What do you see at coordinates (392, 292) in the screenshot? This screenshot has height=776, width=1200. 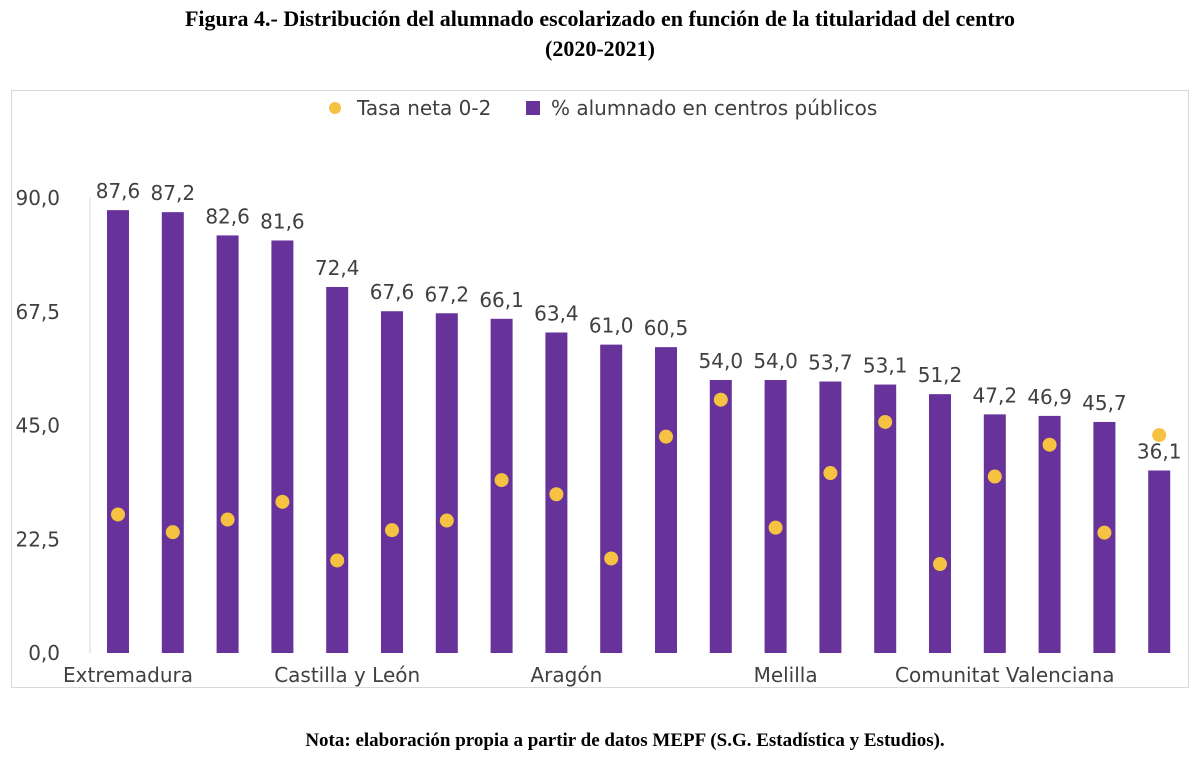 I see `bar-value-label: 67,6` at bounding box center [392, 292].